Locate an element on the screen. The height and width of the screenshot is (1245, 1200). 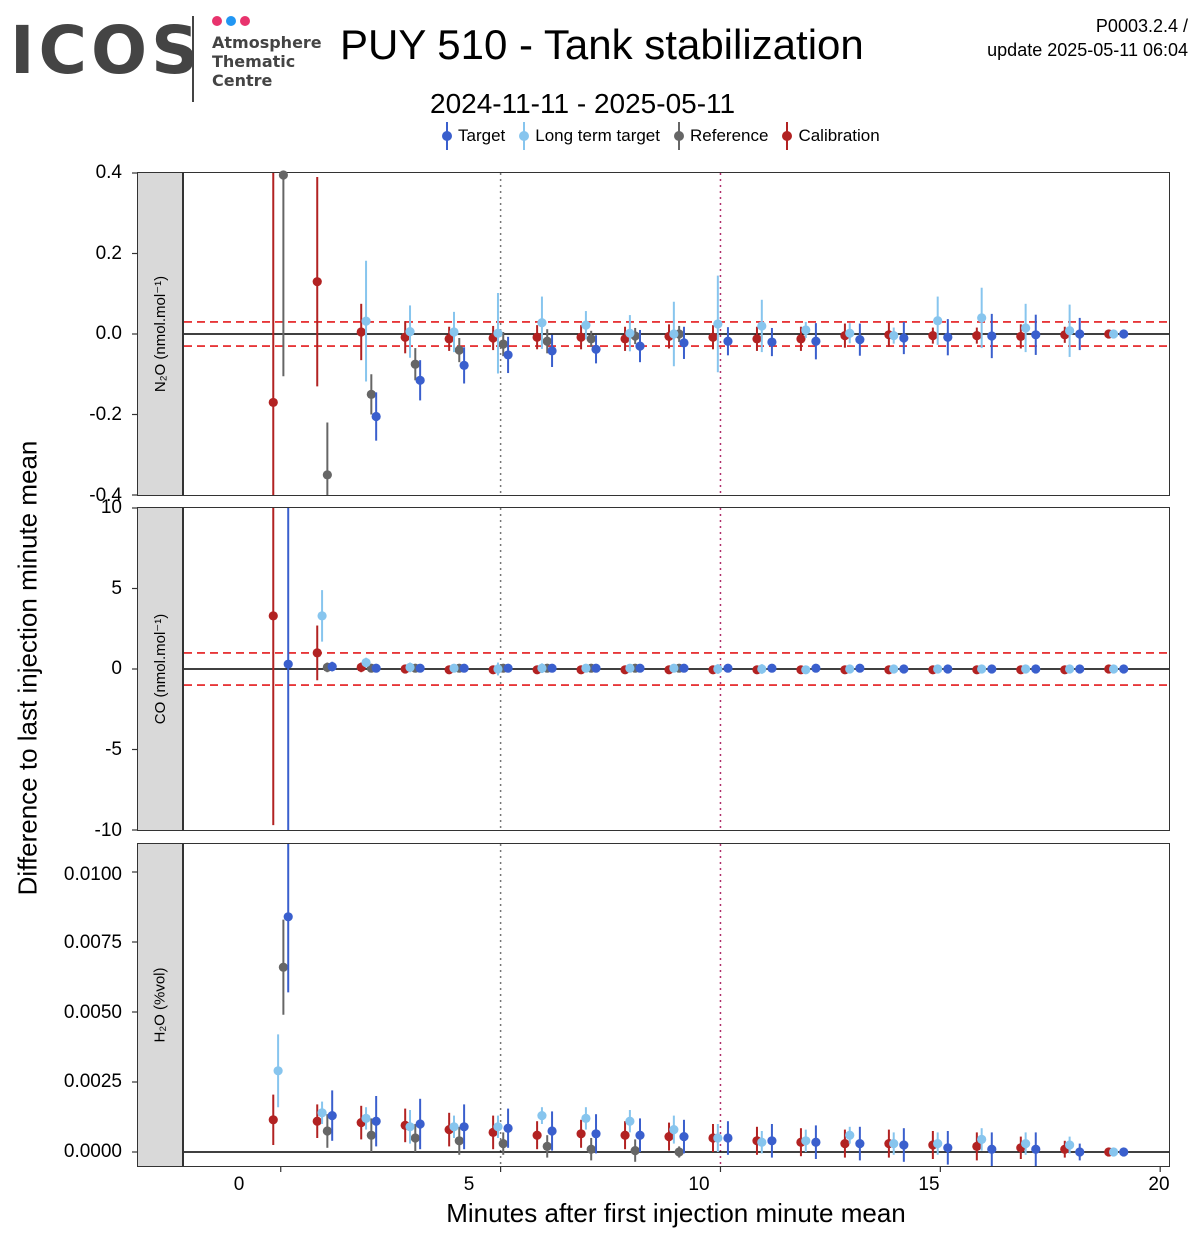
x-tick-label: 0 is located at coordinates (239, 1184).